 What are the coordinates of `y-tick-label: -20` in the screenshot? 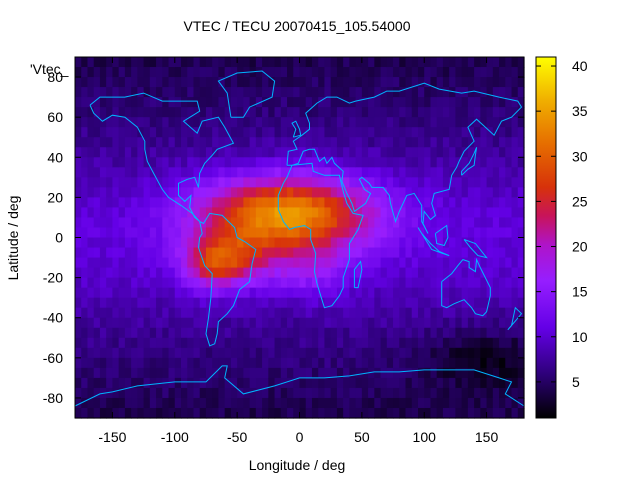 It's located at (53, 278).